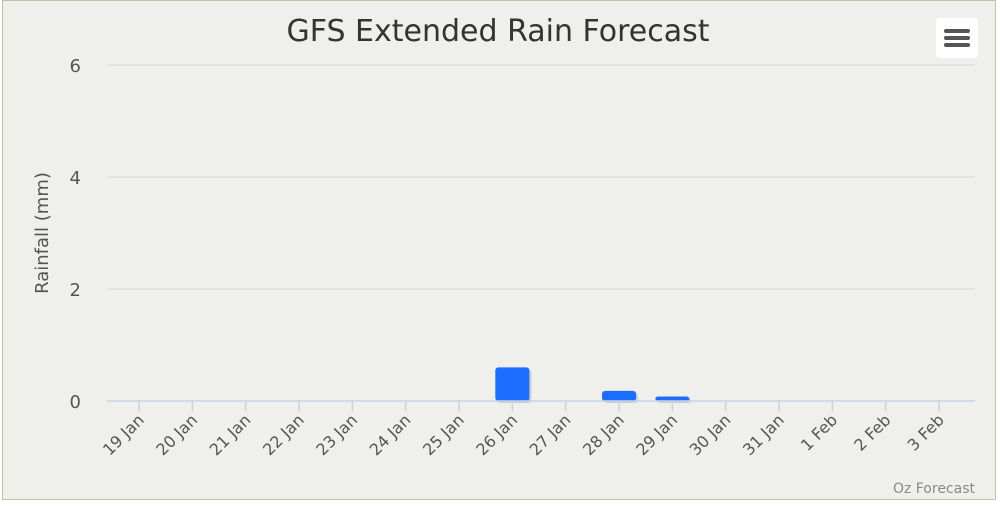 The image size is (1000, 506). I want to click on y-axis-label: Rainfall (mm), so click(42, 233).